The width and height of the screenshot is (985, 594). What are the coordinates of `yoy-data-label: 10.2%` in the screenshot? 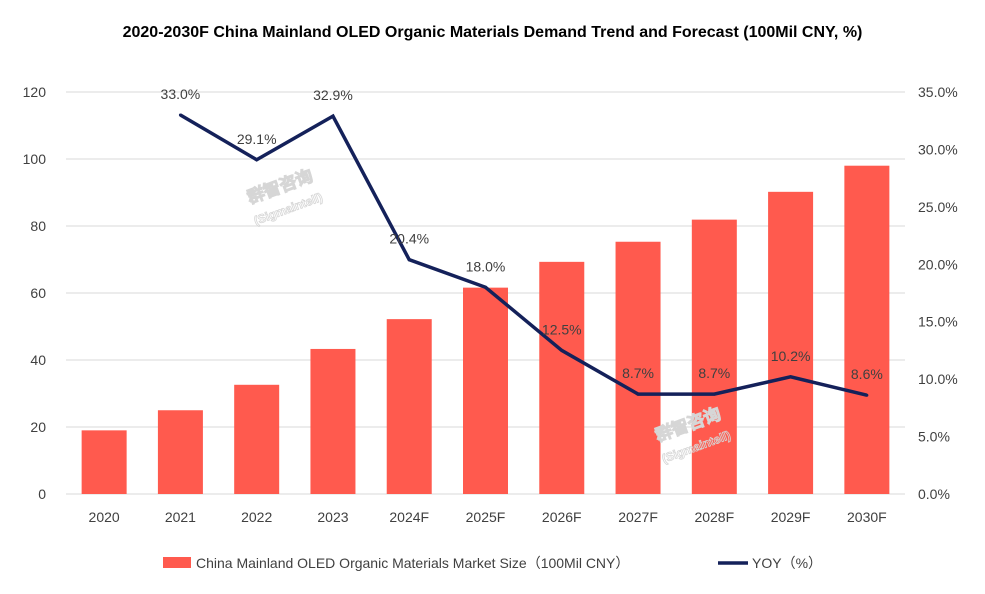 It's located at (791, 356).